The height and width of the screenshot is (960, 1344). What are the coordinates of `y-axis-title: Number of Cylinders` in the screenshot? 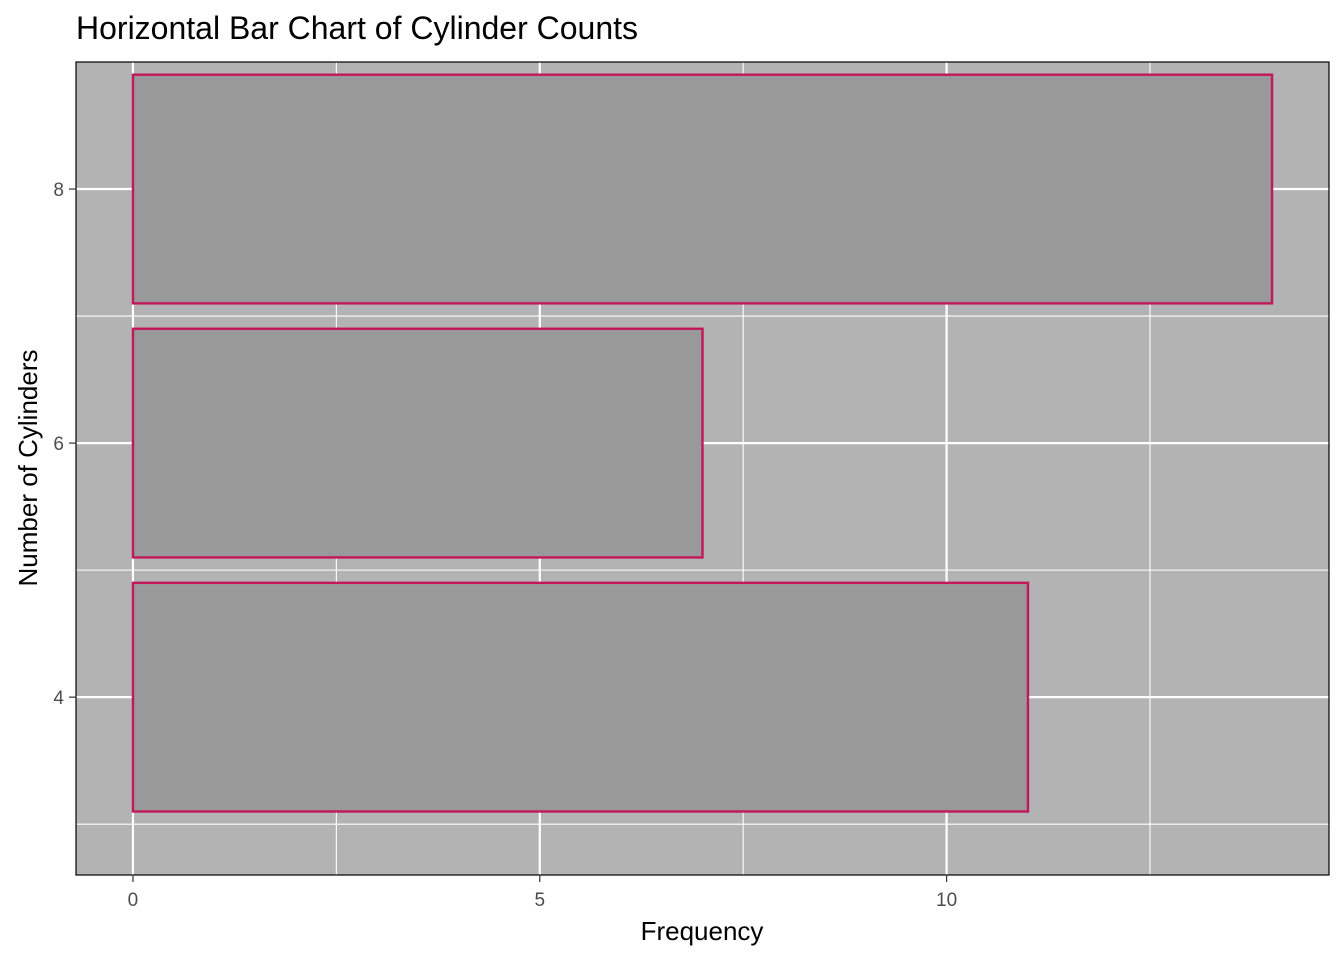 It's located at (28, 468).